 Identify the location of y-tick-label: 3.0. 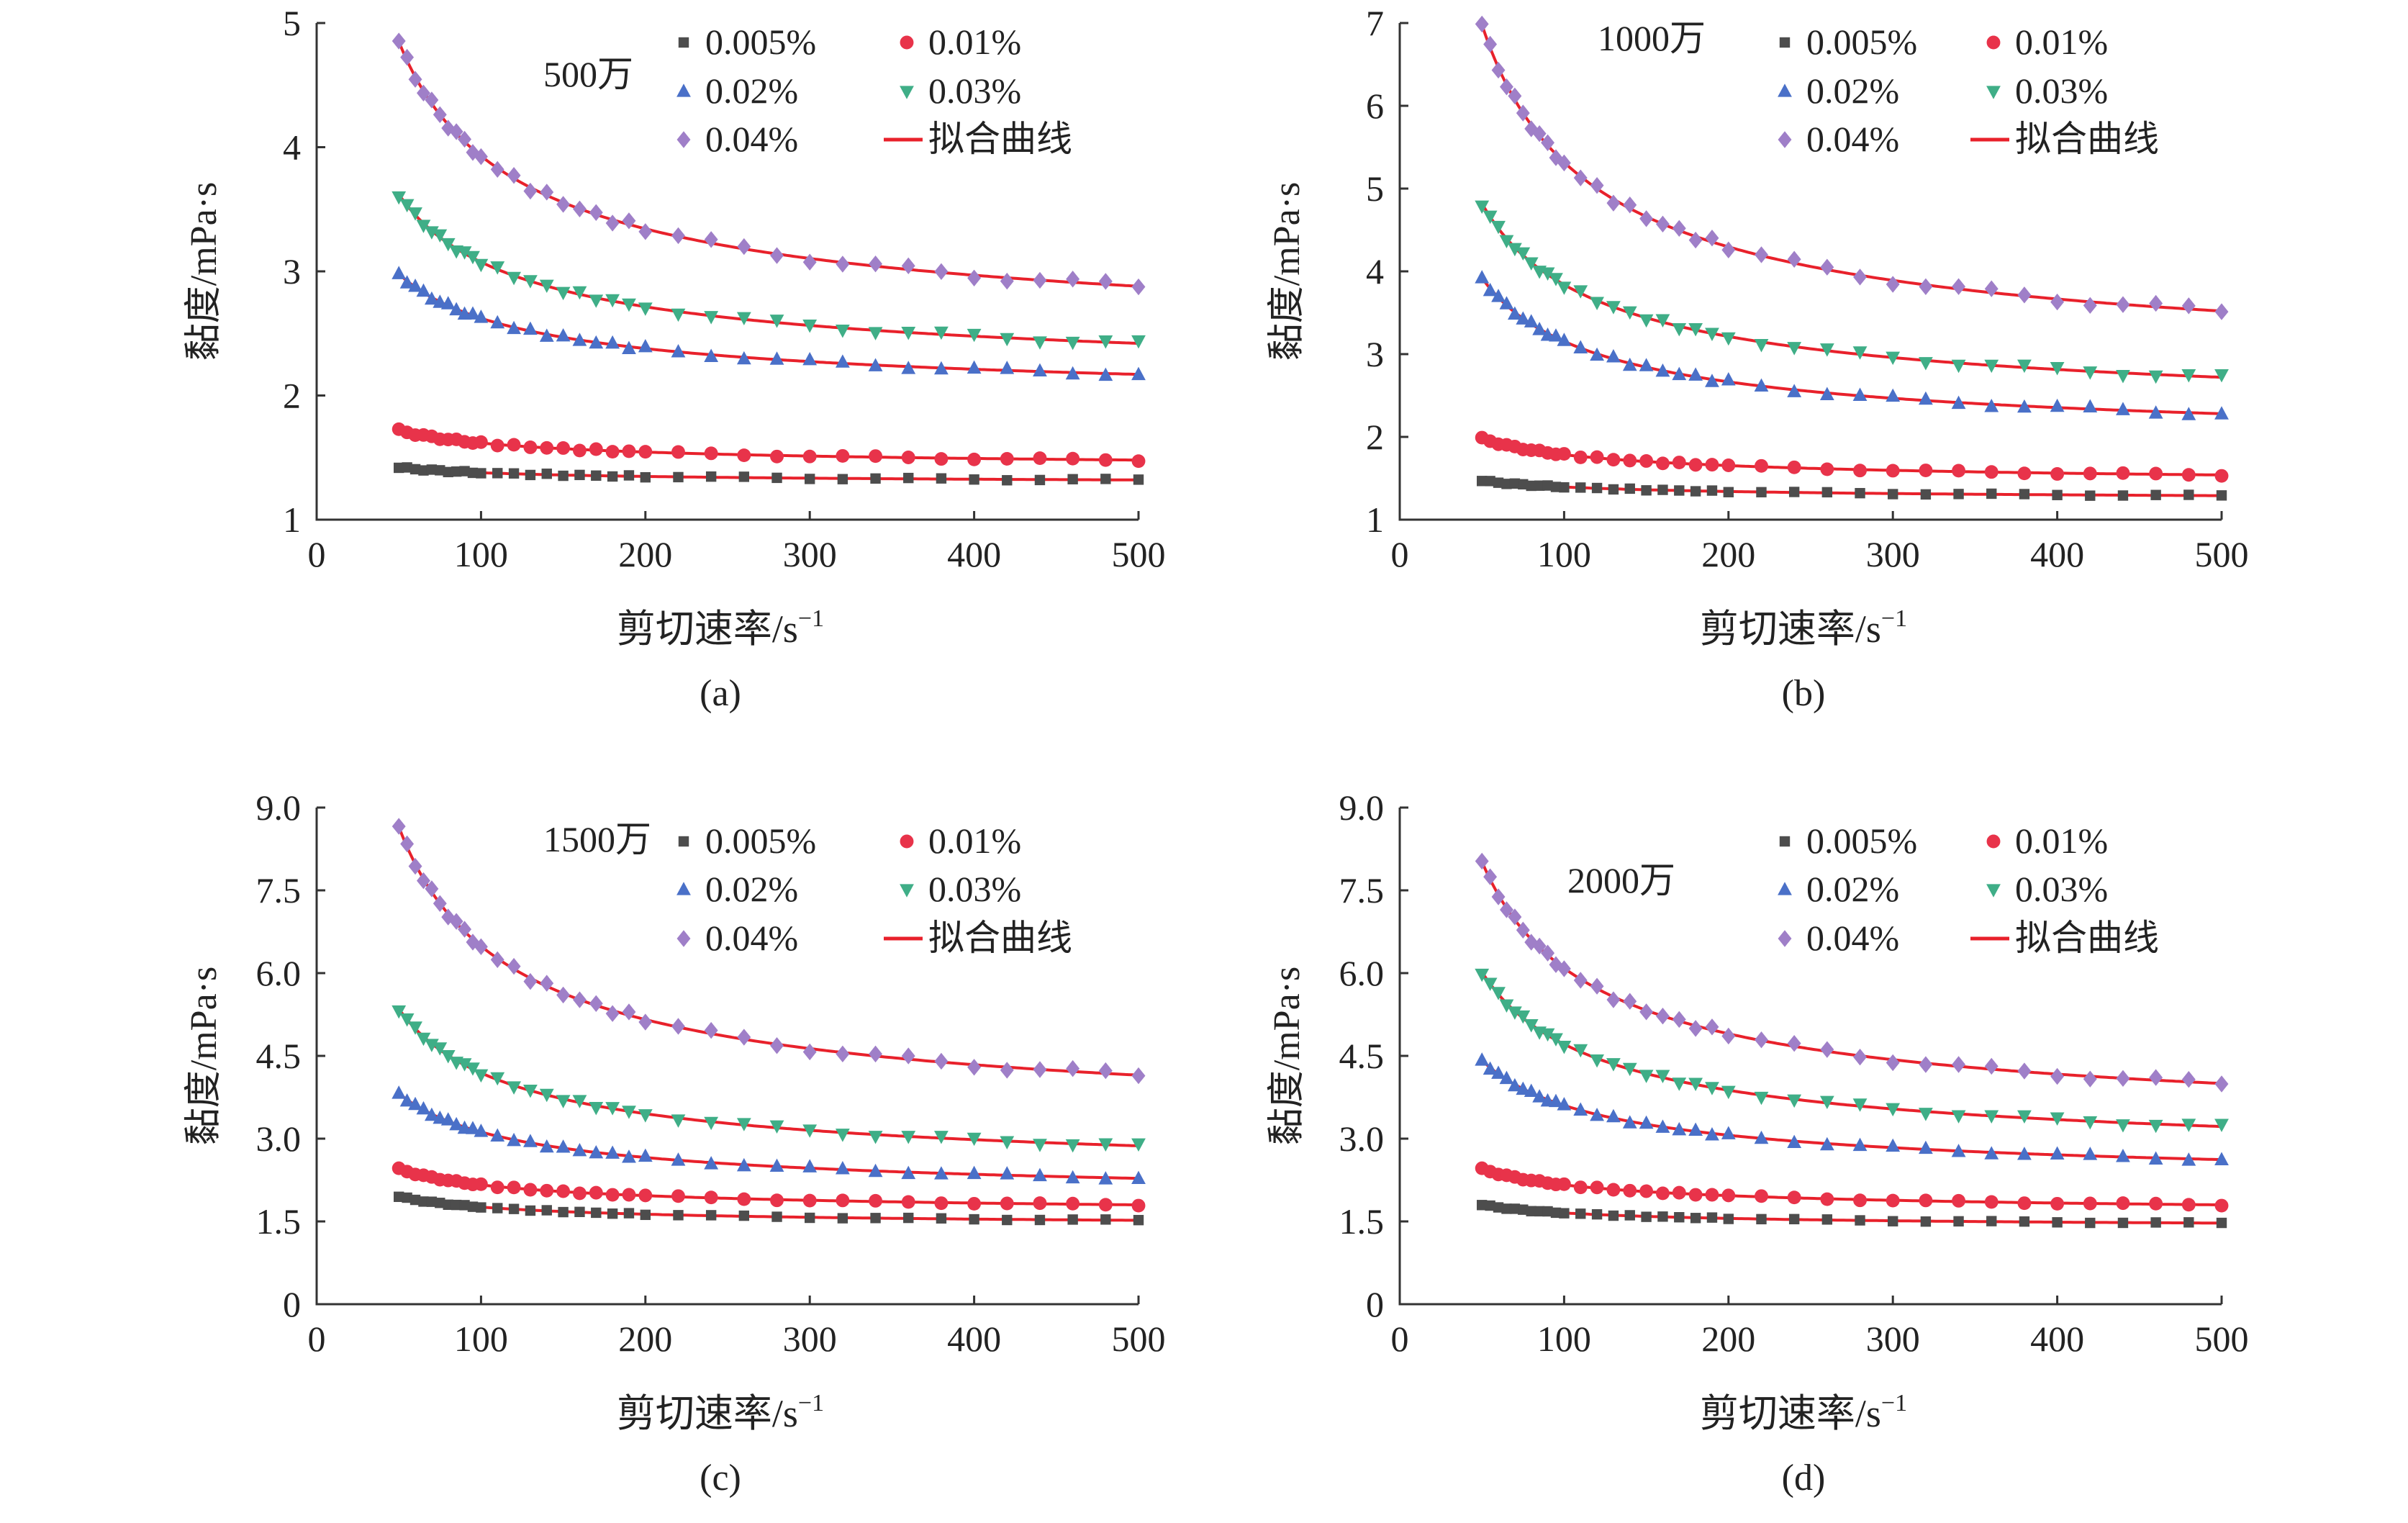
(1362, 1139).